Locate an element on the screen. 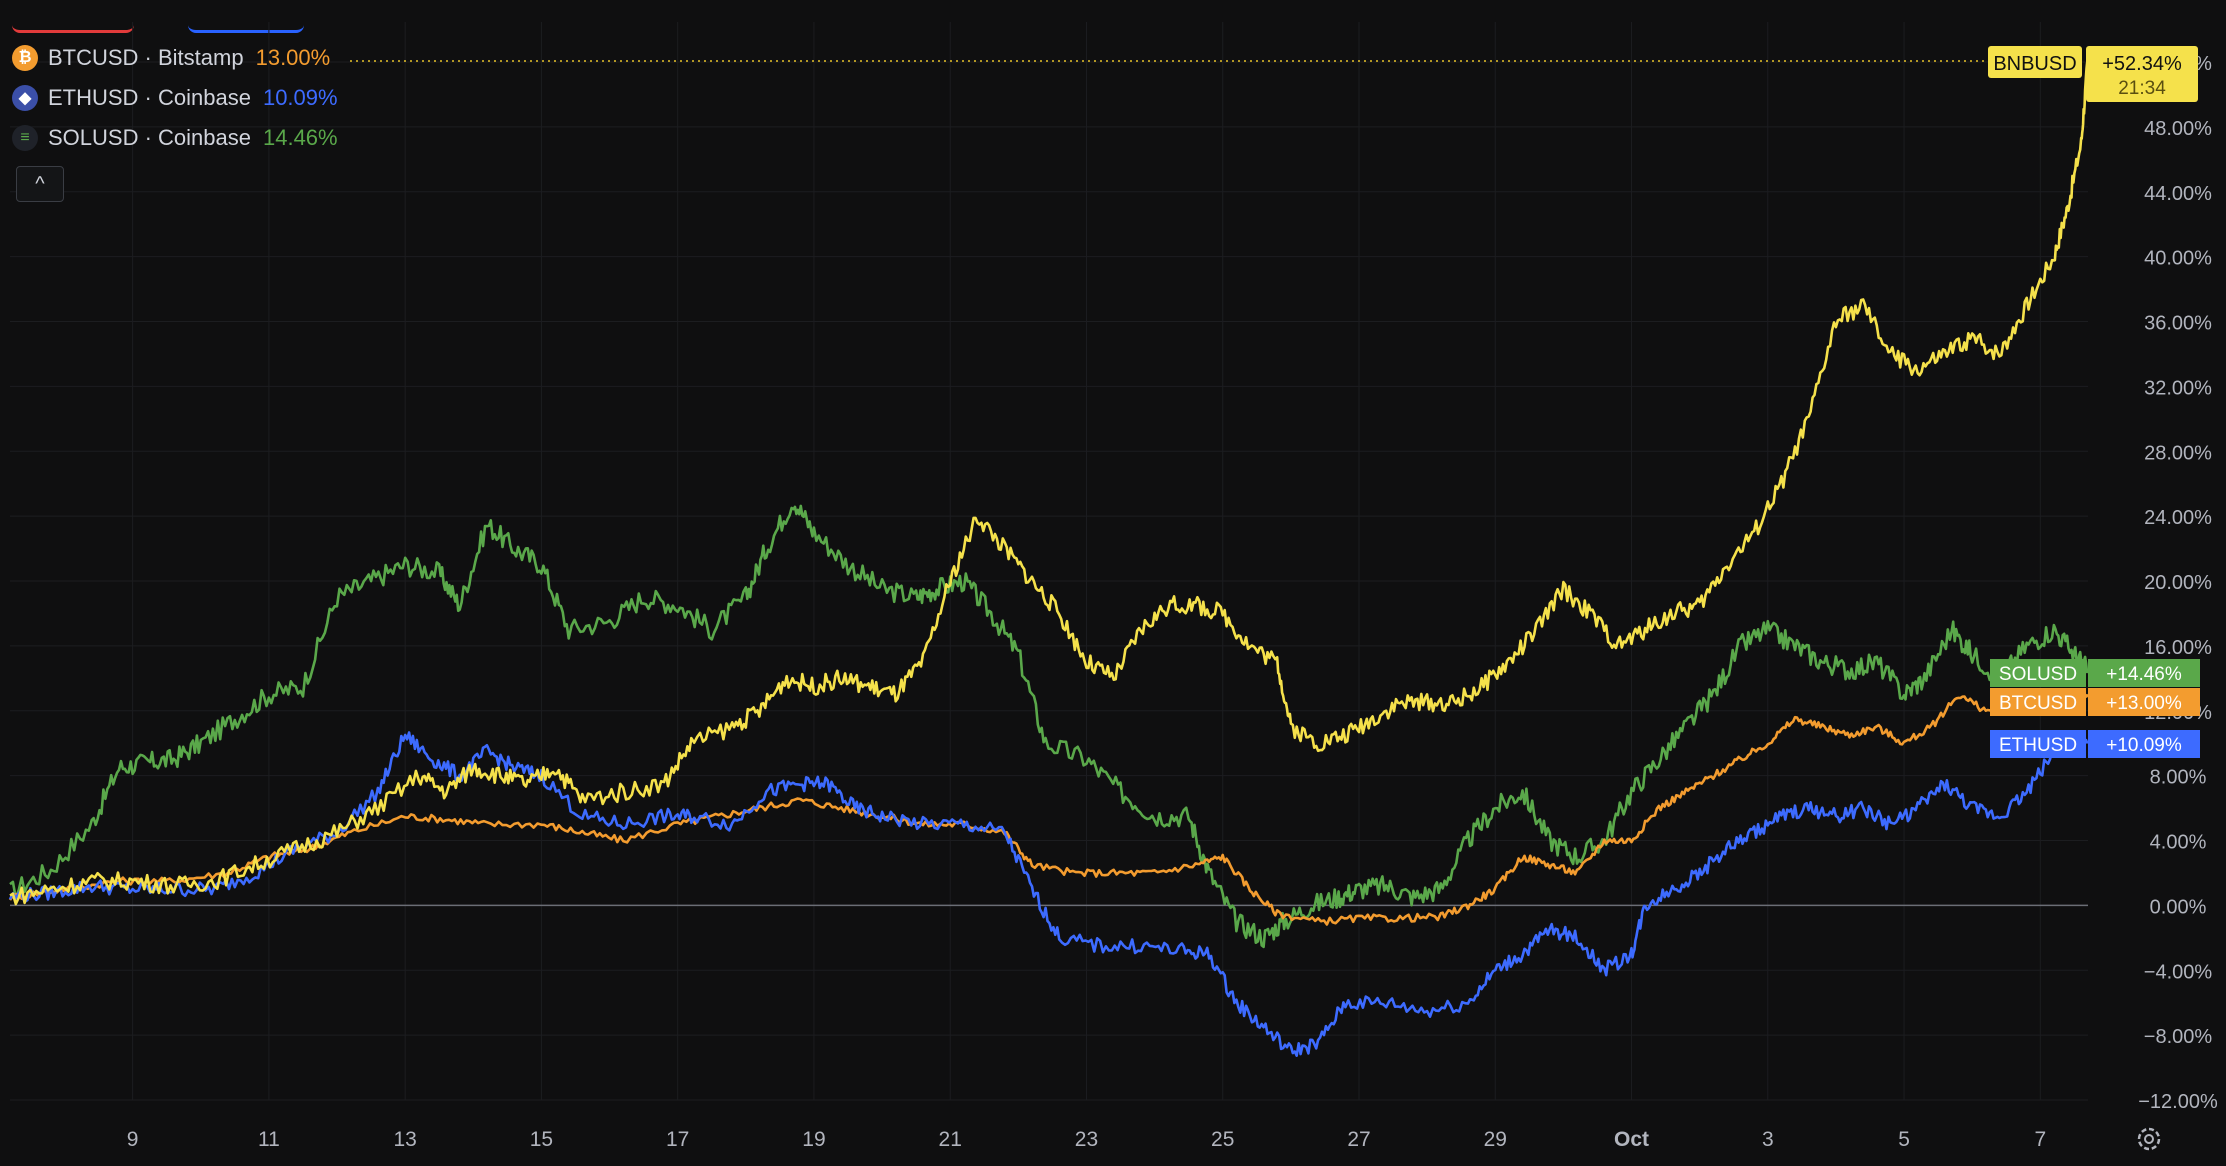 This screenshot has width=2226, height=1166. badge-value: +14.46% is located at coordinates (2144, 674).